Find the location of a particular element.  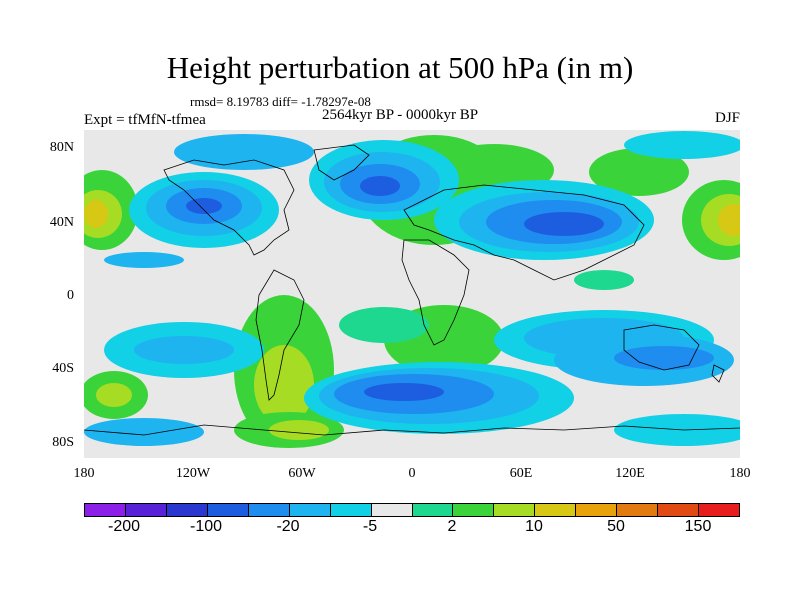

colorbar is located at coordinates (412, 510).